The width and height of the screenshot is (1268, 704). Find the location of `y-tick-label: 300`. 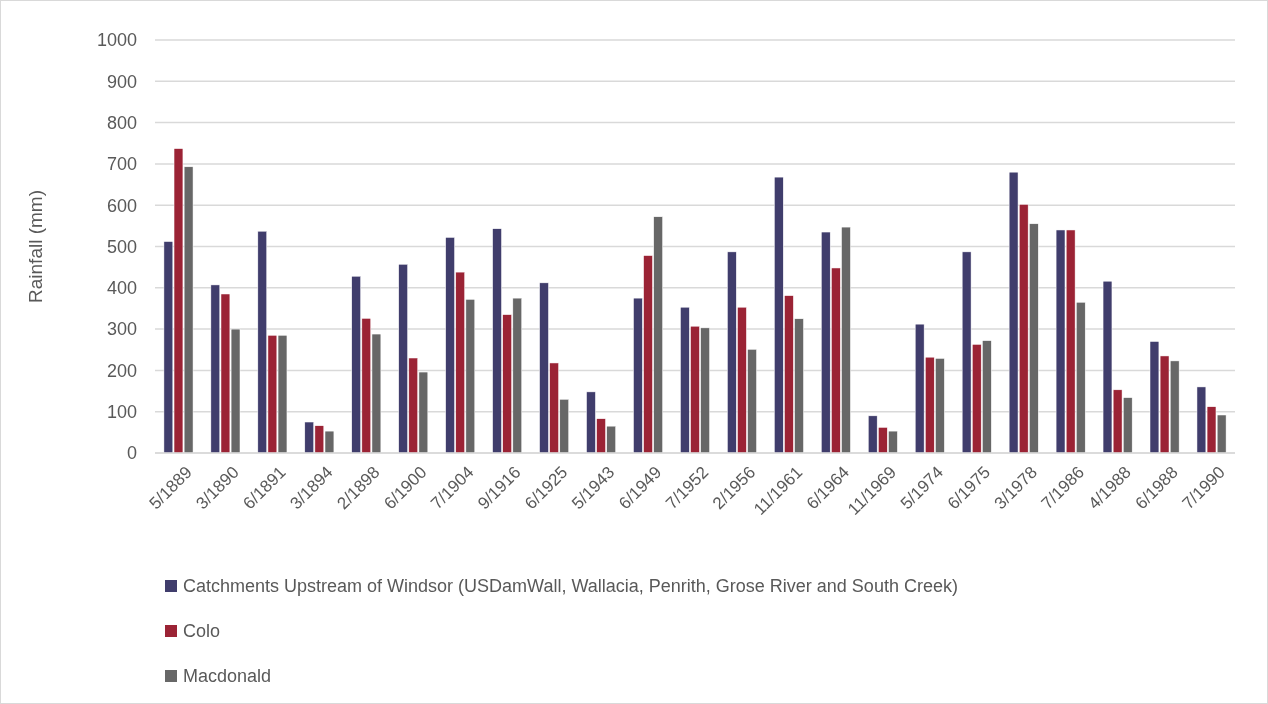

y-tick-label: 300 is located at coordinates (121, 329).